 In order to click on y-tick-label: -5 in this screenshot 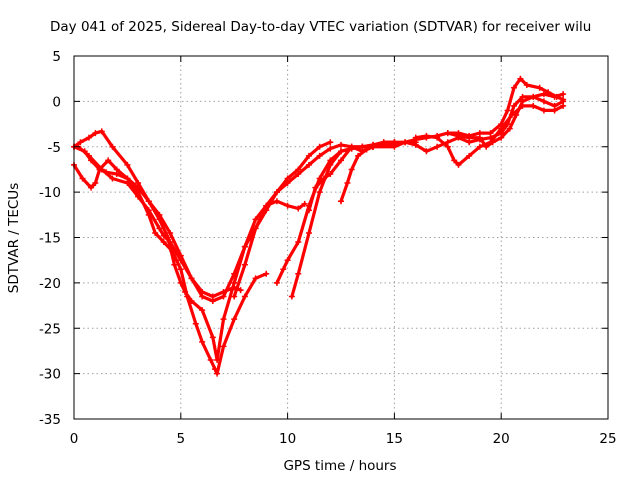, I will do `click(54, 148)`.